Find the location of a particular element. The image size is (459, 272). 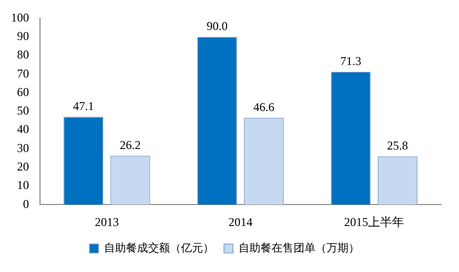

x-tick-label: 2014 is located at coordinates (240, 221).